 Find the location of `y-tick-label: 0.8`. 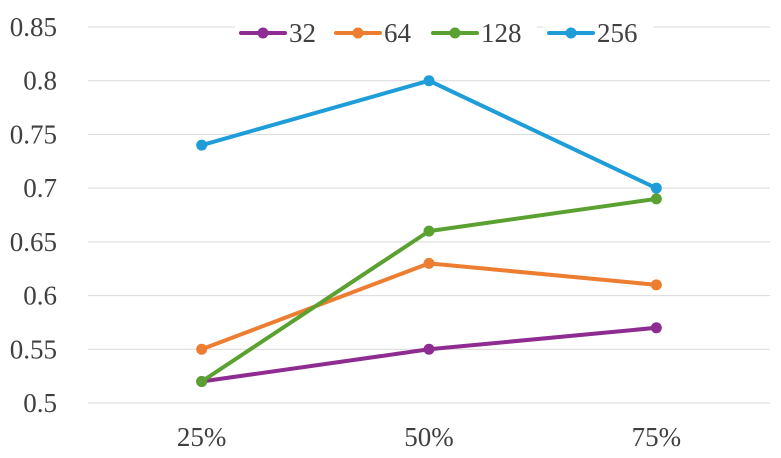

y-tick-label: 0.8 is located at coordinates (40, 81).